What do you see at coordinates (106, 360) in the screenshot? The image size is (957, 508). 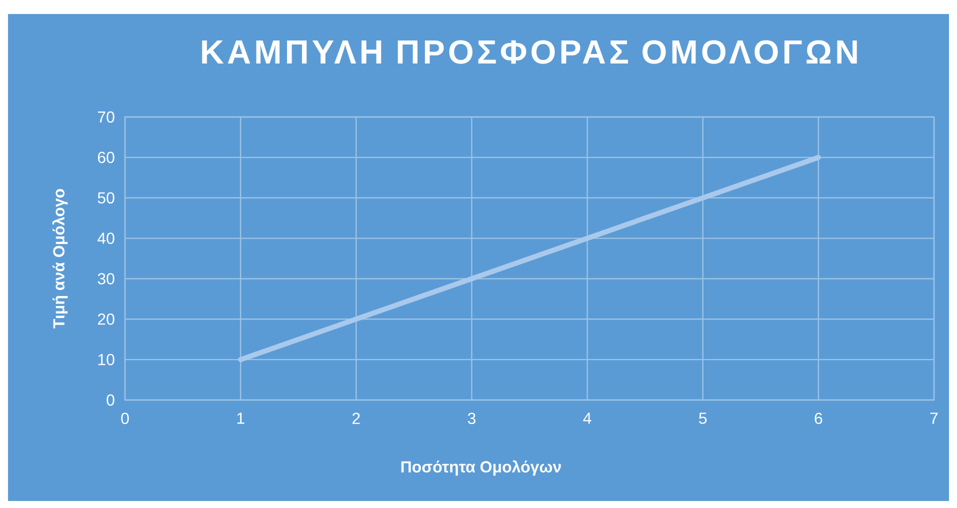 I see `y-tick-label: 10` at bounding box center [106, 360].